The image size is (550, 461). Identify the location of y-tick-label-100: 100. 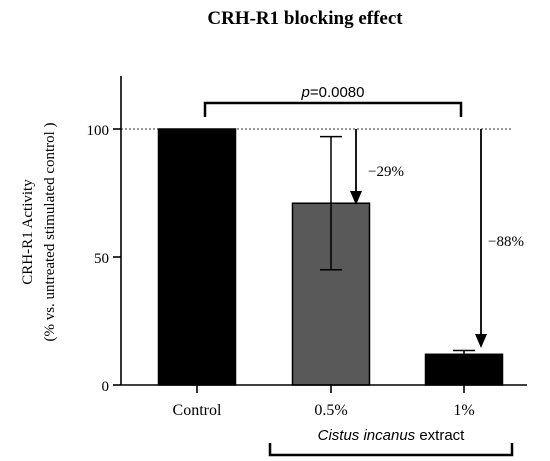
(98, 131).